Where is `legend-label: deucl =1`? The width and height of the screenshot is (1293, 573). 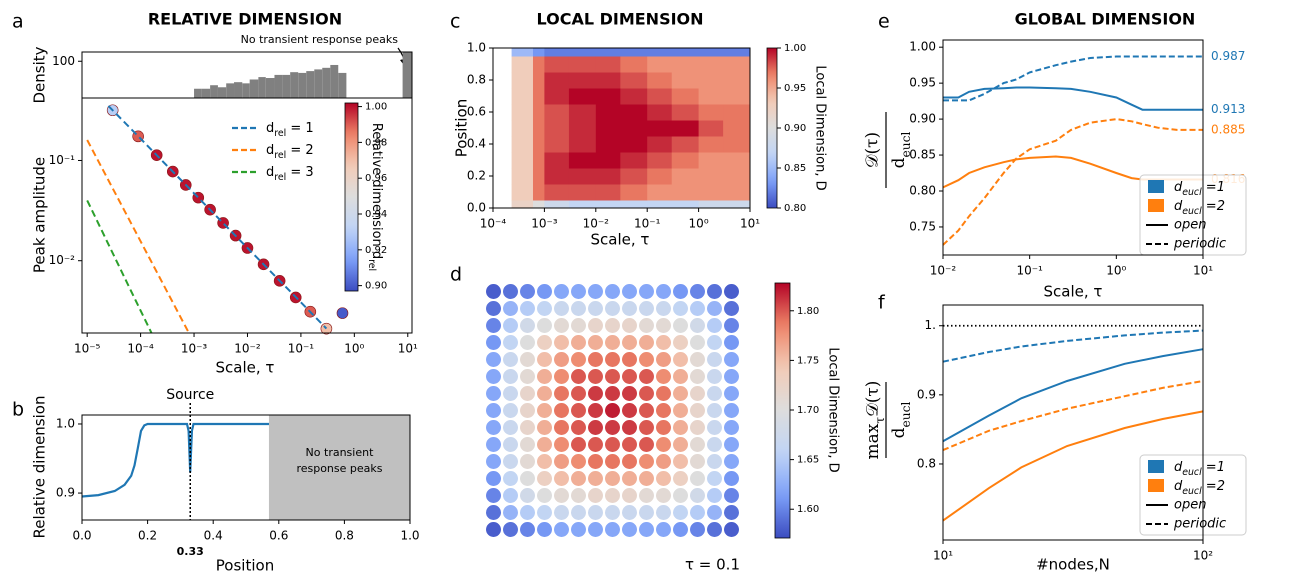 legend-label: deucl =1 is located at coordinates (1199, 189).